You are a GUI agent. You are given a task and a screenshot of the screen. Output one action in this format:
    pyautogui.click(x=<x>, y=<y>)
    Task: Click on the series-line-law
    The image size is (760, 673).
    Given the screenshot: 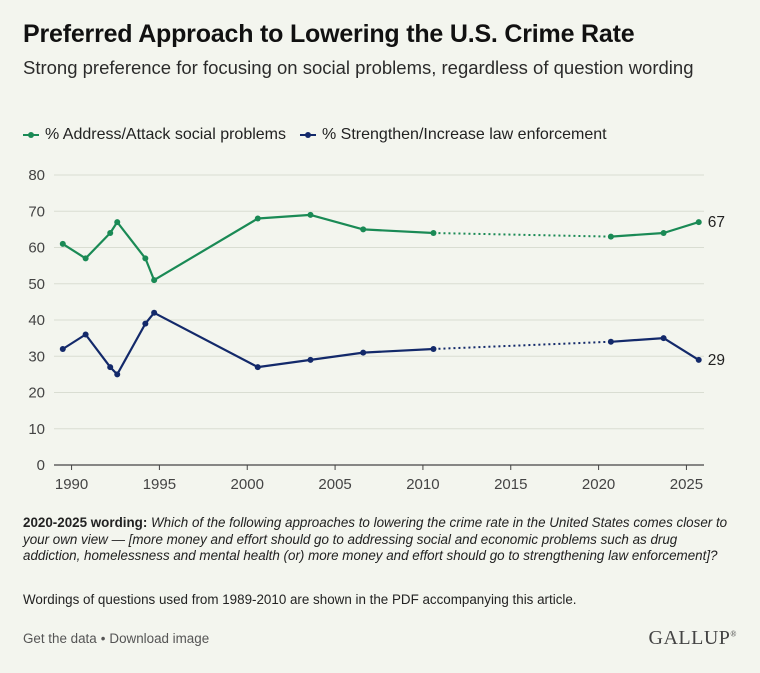 What is the action you would take?
    pyautogui.click(x=248, y=343)
    